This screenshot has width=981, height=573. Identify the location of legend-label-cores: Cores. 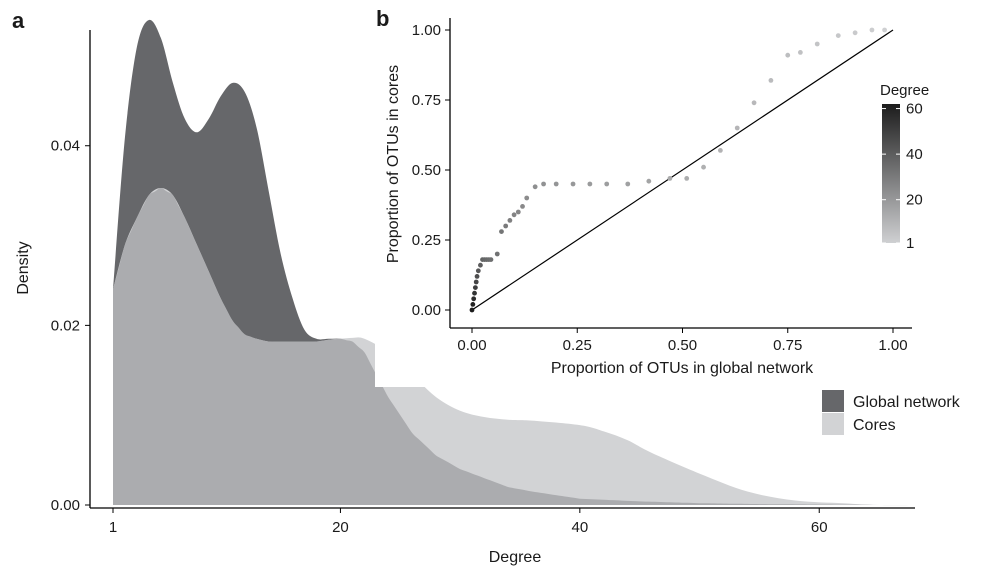
(874, 425).